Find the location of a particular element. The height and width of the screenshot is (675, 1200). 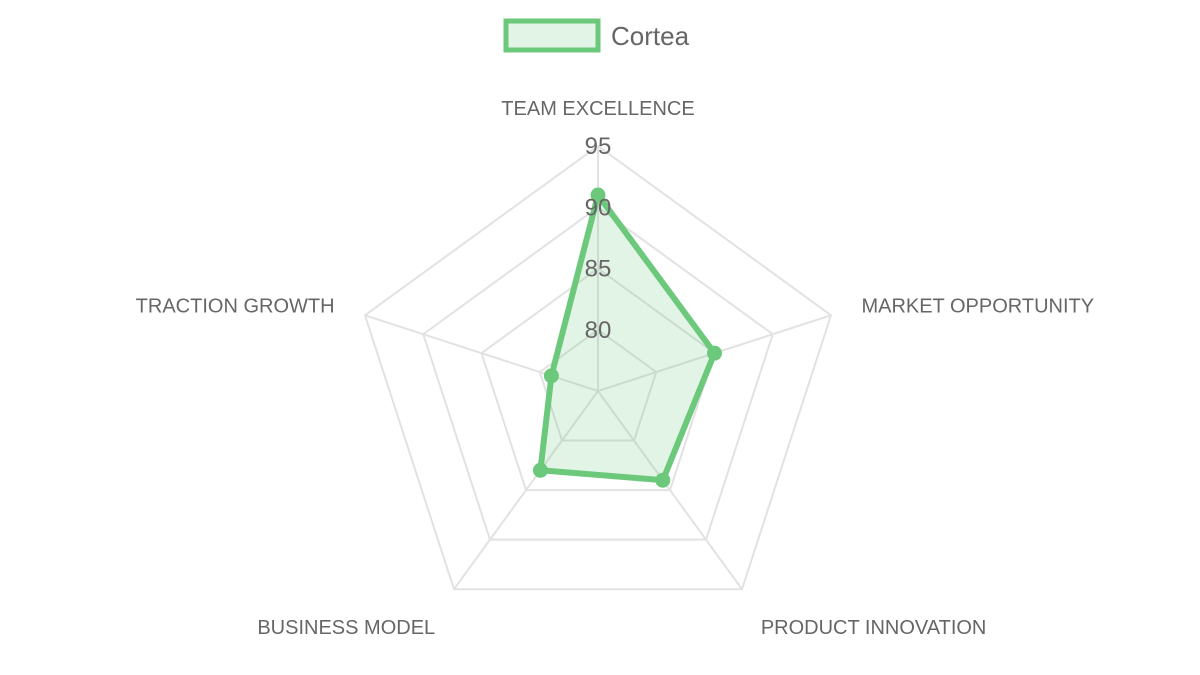

radial-tick-labels: 80 85 90 95 is located at coordinates (598, 238).